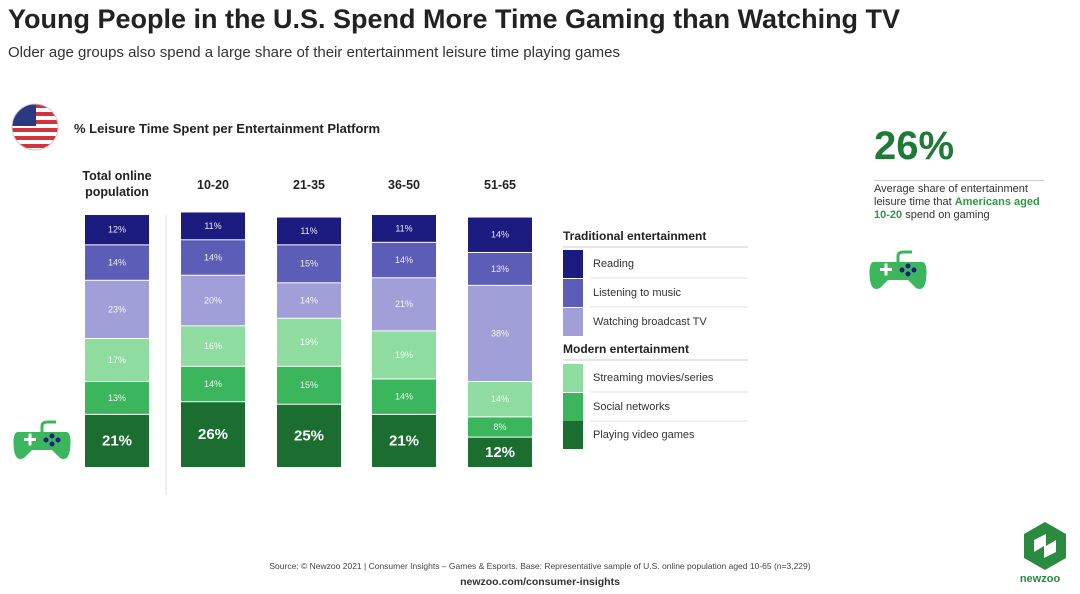  I want to click on flag-icon, so click(35, 127).